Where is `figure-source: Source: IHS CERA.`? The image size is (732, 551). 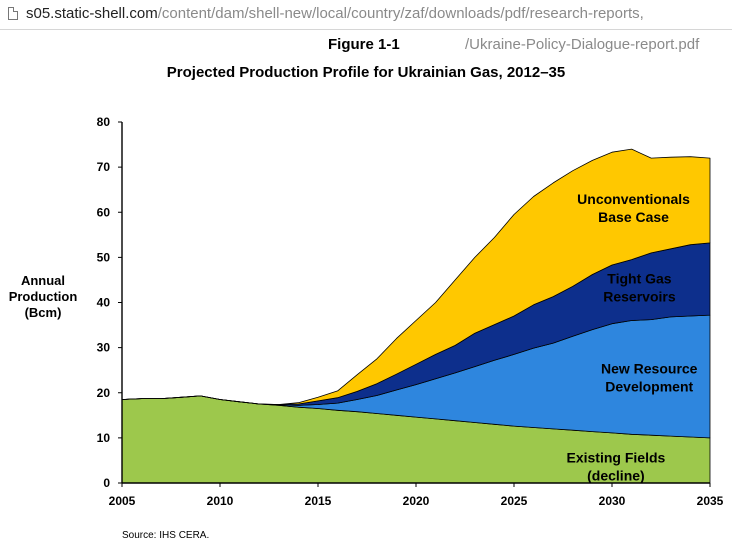 figure-source: Source: IHS CERA. is located at coordinates (166, 535).